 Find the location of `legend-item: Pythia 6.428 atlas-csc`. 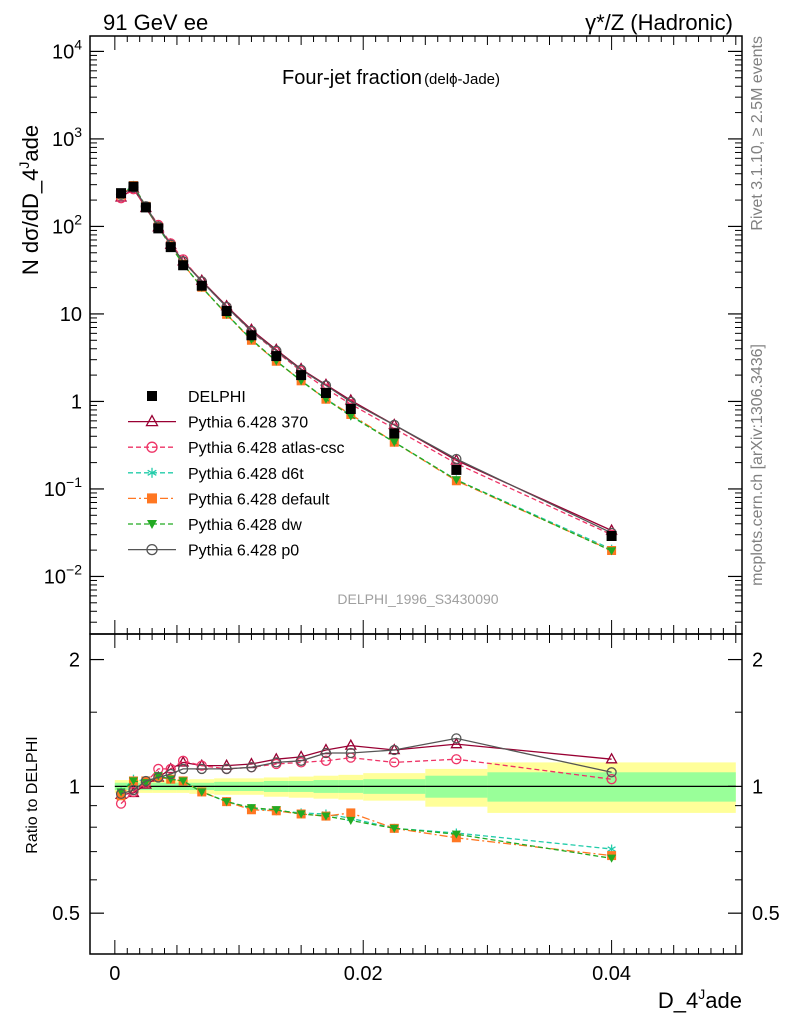

legend-item: Pythia 6.428 atlas-csc is located at coordinates (236, 448).